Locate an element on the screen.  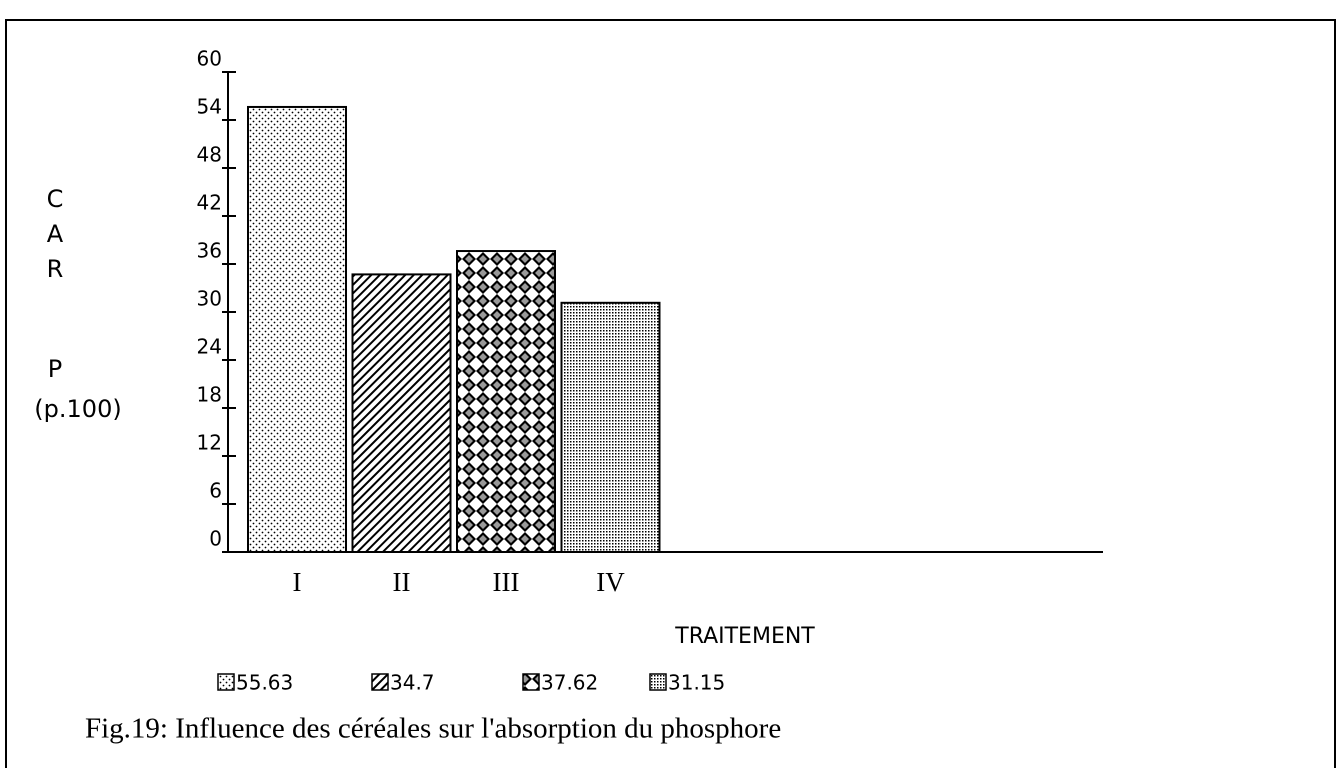
y-tick-label: 36 is located at coordinates (209, 251).